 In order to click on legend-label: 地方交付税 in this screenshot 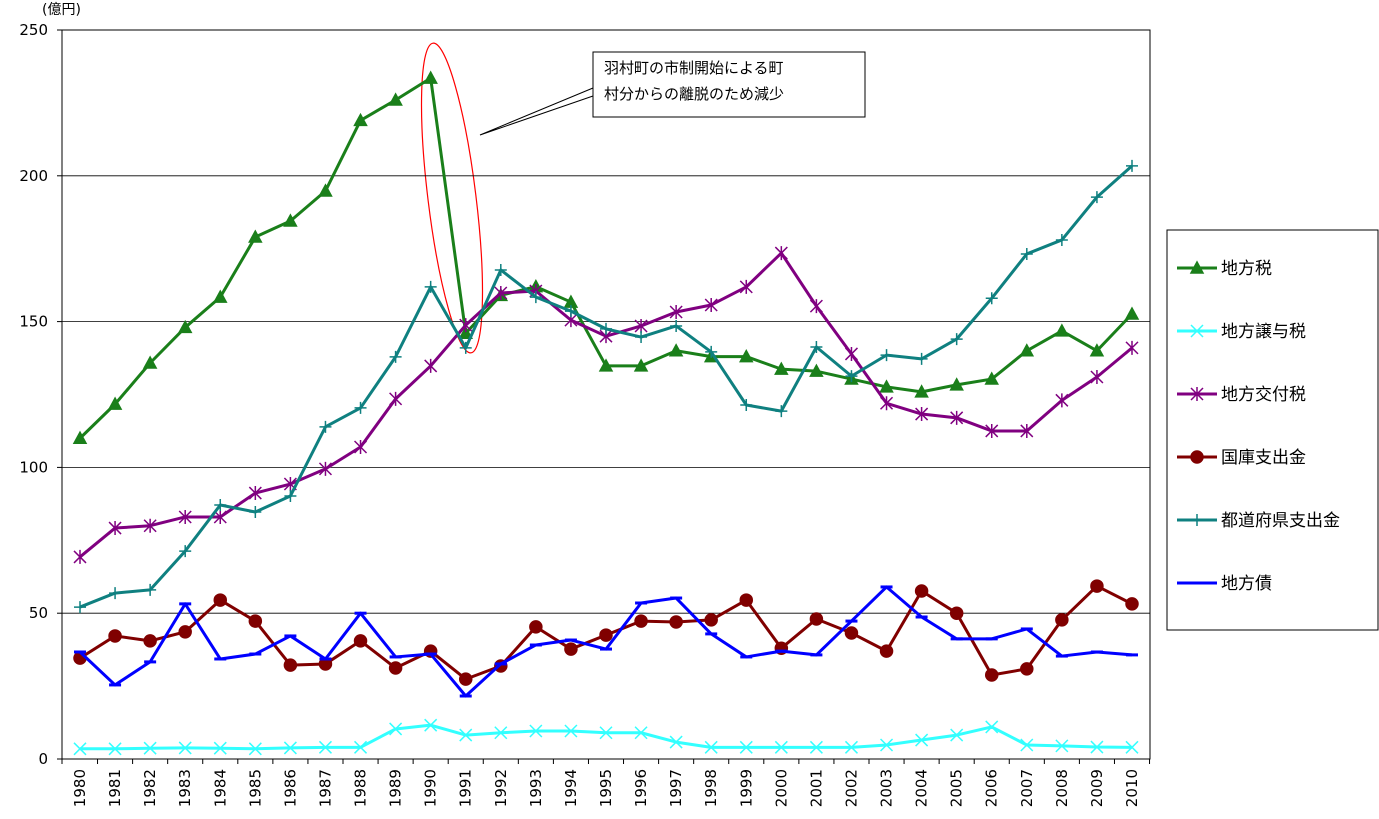, I will do `click(1263, 395)`.